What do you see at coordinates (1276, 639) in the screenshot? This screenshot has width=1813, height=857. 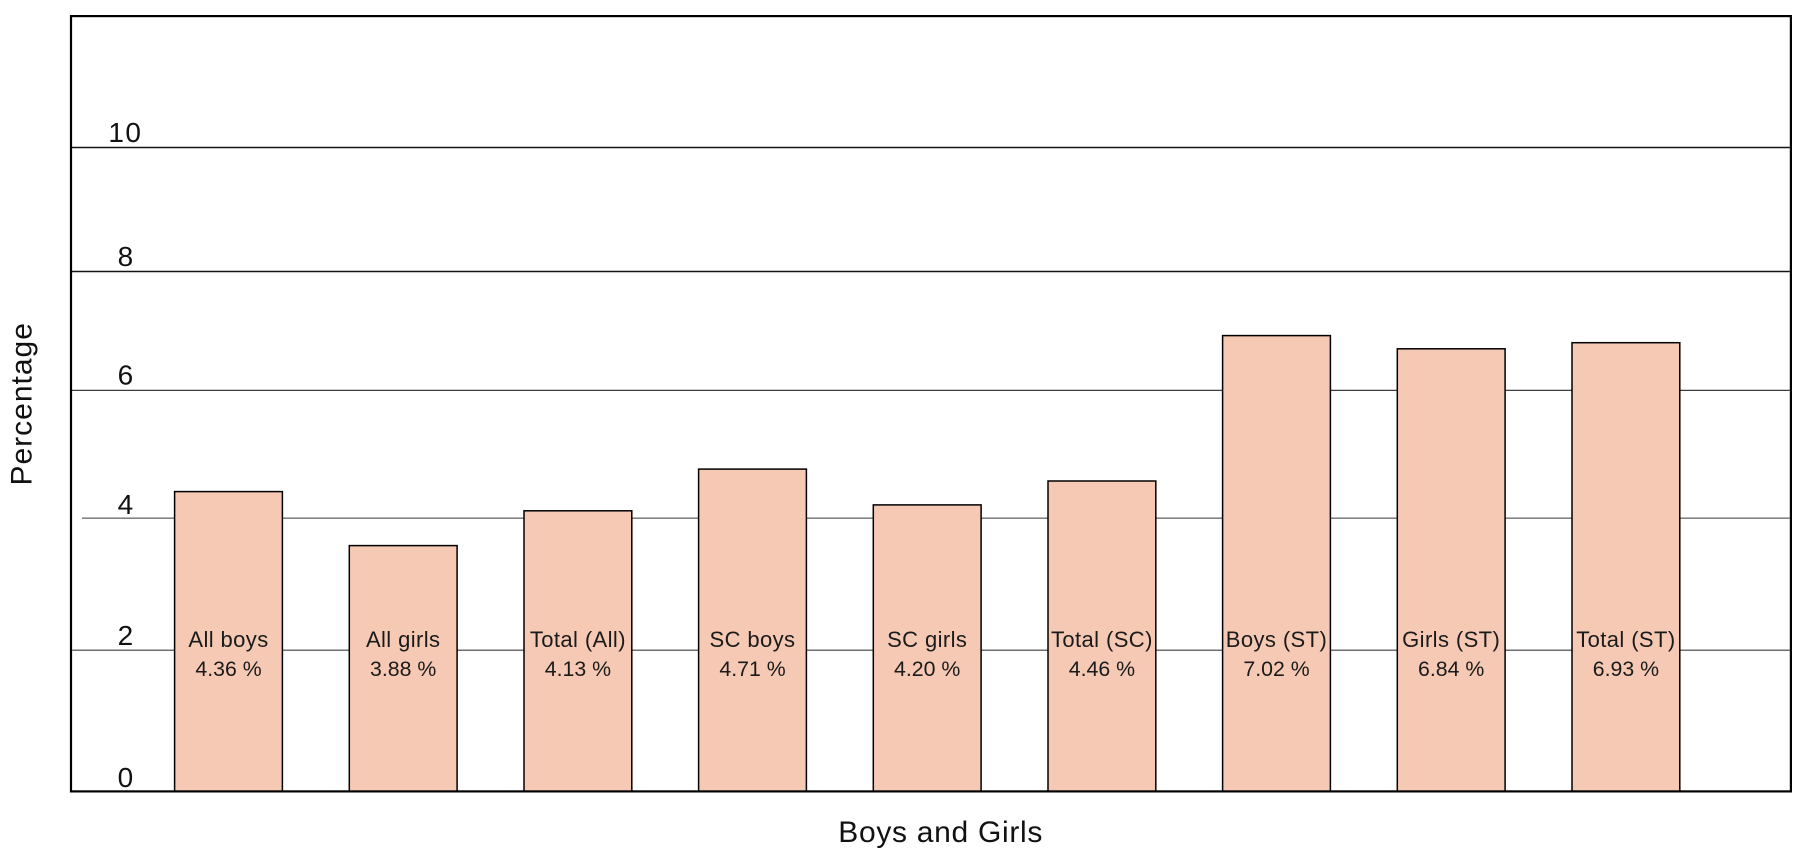 I see `svg-text: Boys (ST)` at bounding box center [1276, 639].